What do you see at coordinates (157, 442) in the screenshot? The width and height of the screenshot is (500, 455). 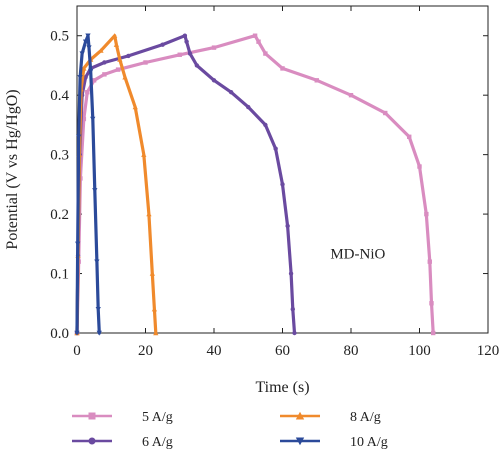 I see `legend-label: 6 A/g` at bounding box center [157, 442].